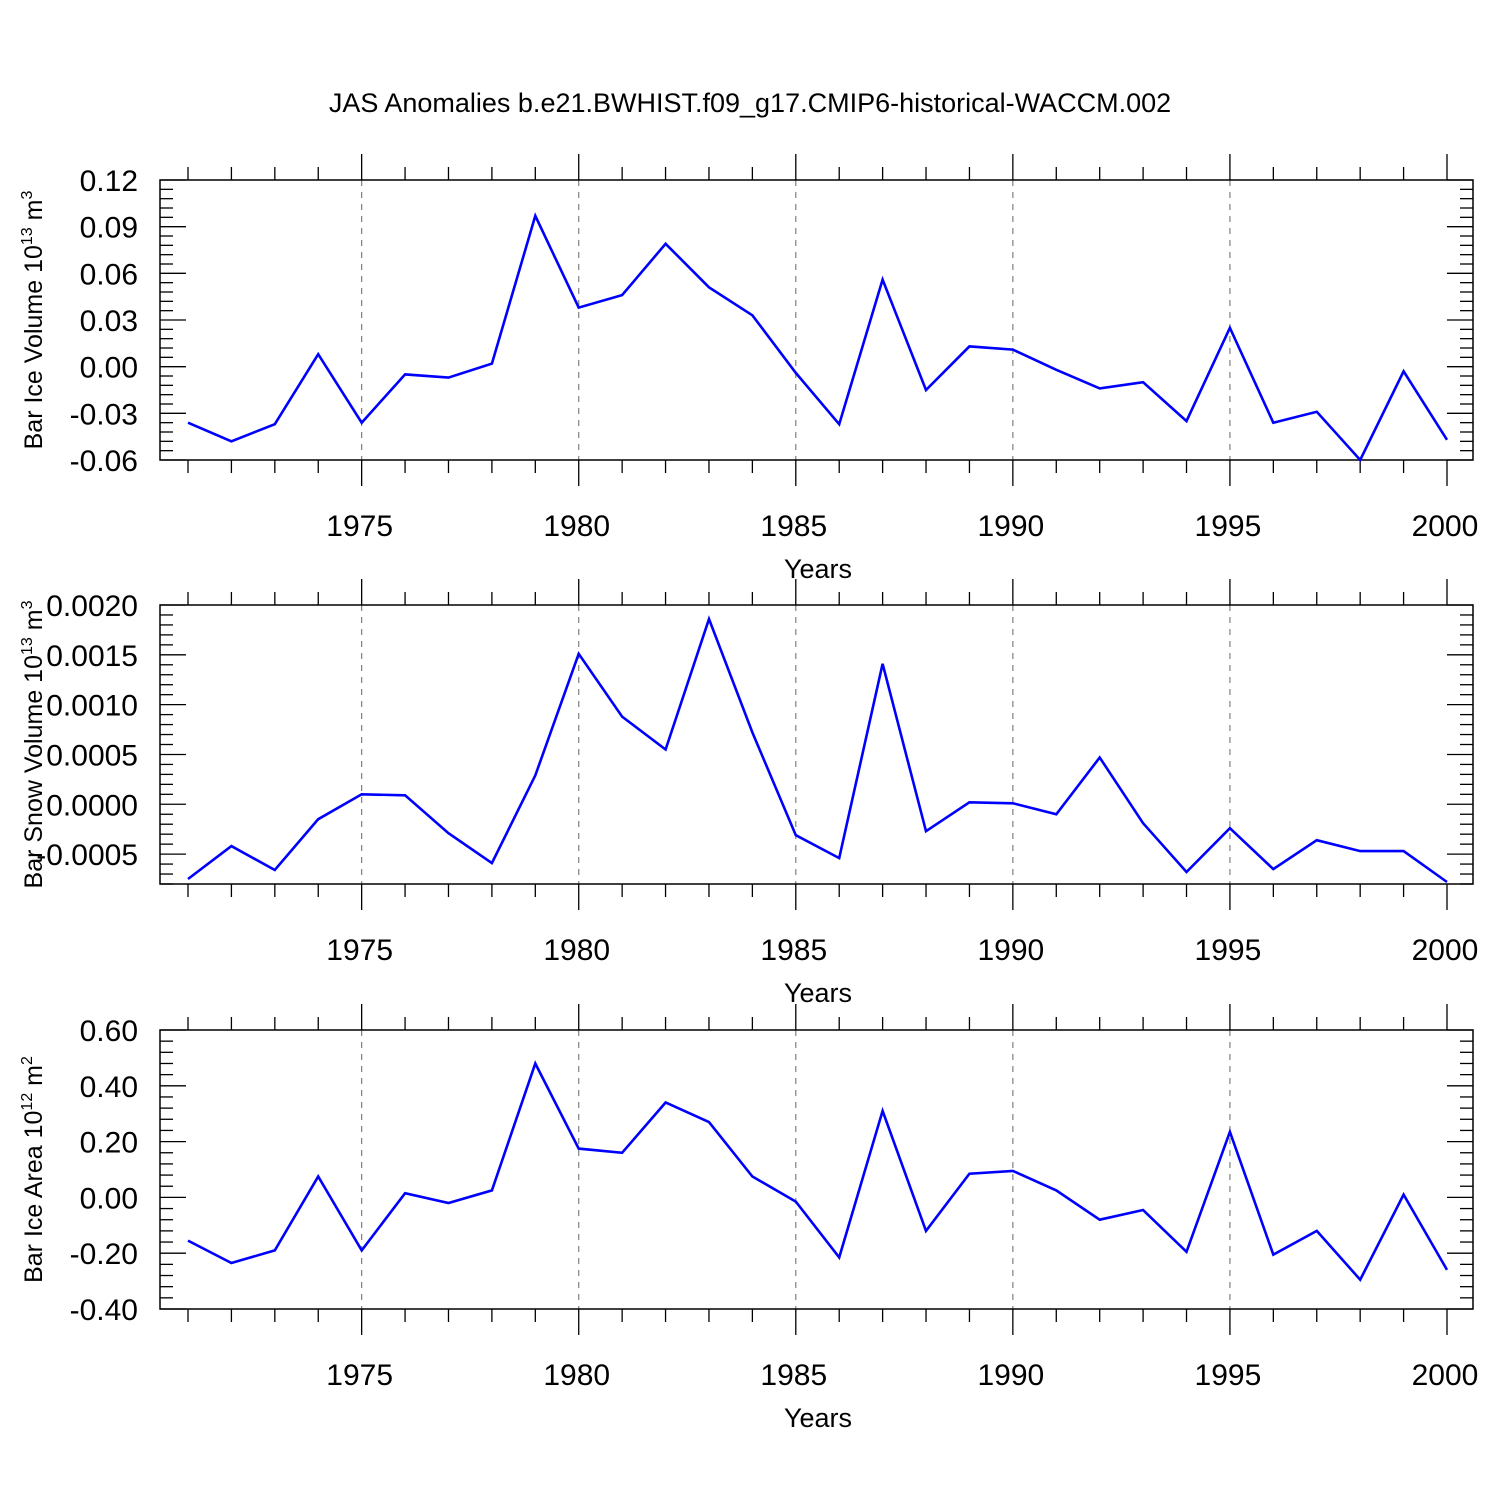 Image resolution: width=1500 pixels, height=1500 pixels. I want to click on y-tick-label: 0.0000, so click(92, 805).